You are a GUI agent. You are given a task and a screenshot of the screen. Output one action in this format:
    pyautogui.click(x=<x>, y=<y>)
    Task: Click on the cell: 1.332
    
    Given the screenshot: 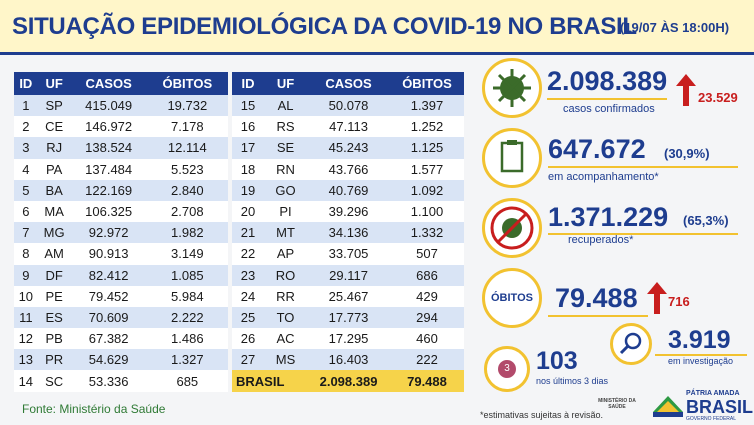 What is the action you would take?
    pyautogui.click(x=426, y=233)
    